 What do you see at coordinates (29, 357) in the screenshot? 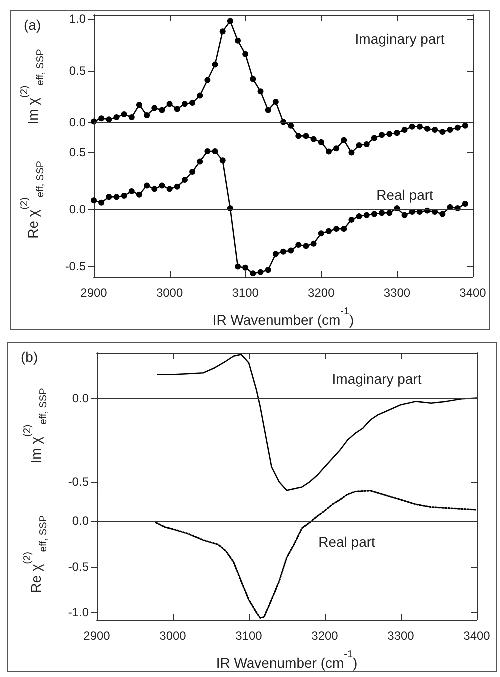
I see `text: (b)` at bounding box center [29, 357].